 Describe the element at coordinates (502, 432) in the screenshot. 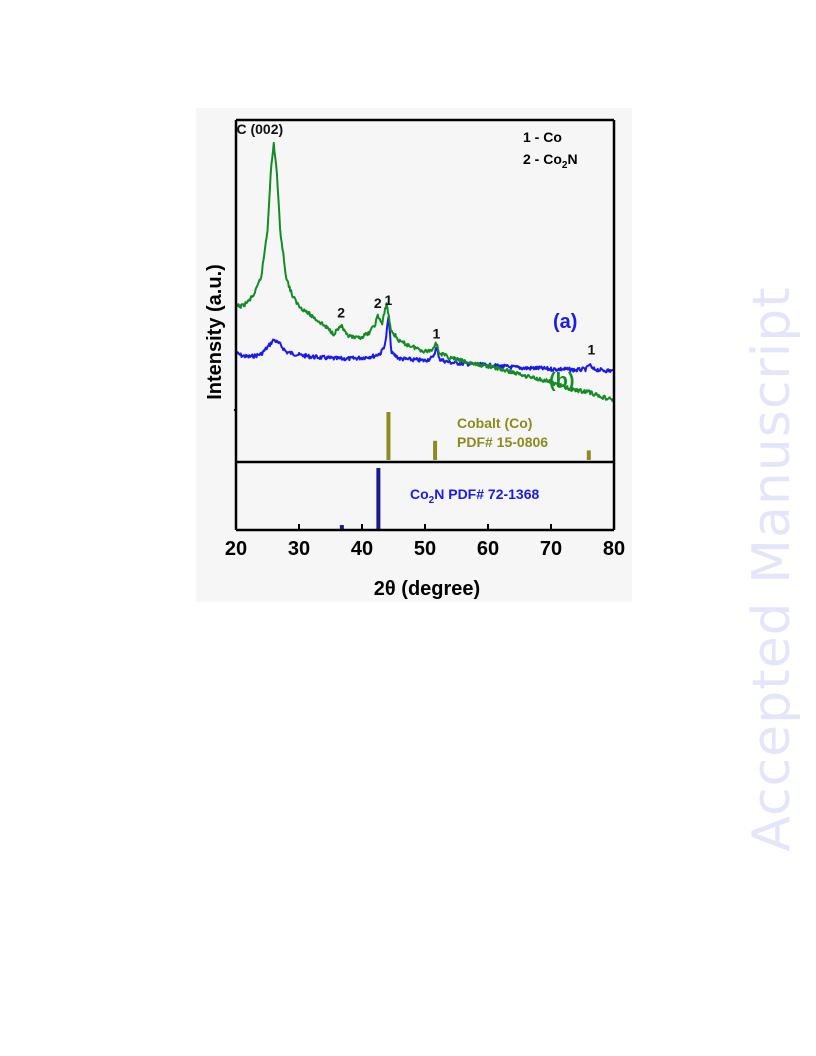

I see `co-reference-label: Cobalt (Co) PDF# 15-0806` at that location.